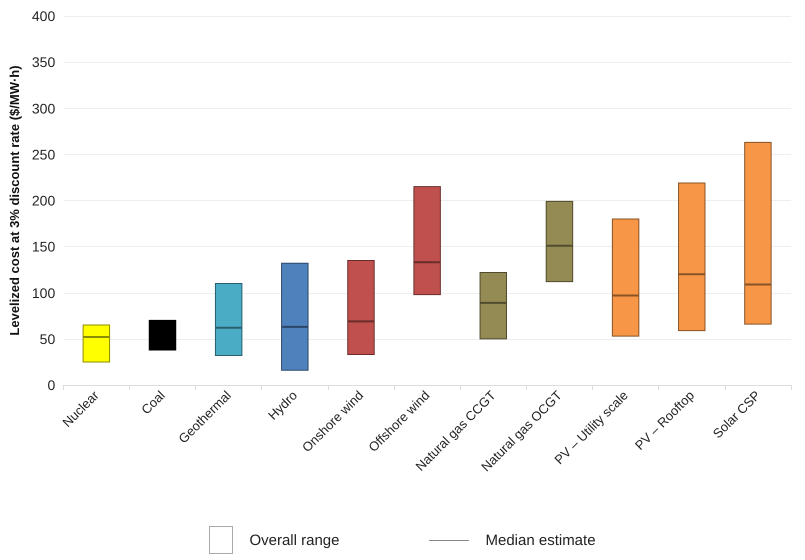  Describe the element at coordinates (44, 16) in the screenshot. I see `y-tick-label: 400` at that location.